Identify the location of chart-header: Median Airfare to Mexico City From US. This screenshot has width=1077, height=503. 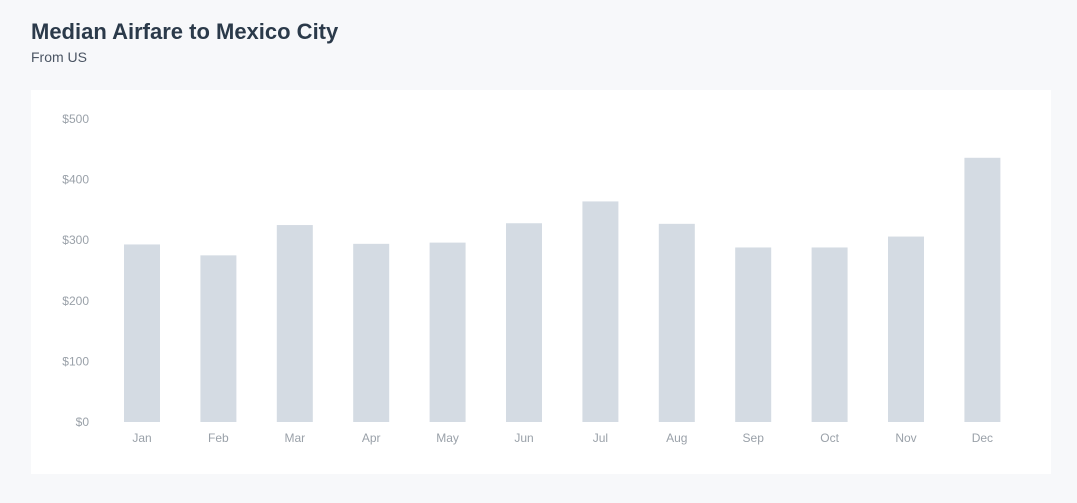
(184, 42).